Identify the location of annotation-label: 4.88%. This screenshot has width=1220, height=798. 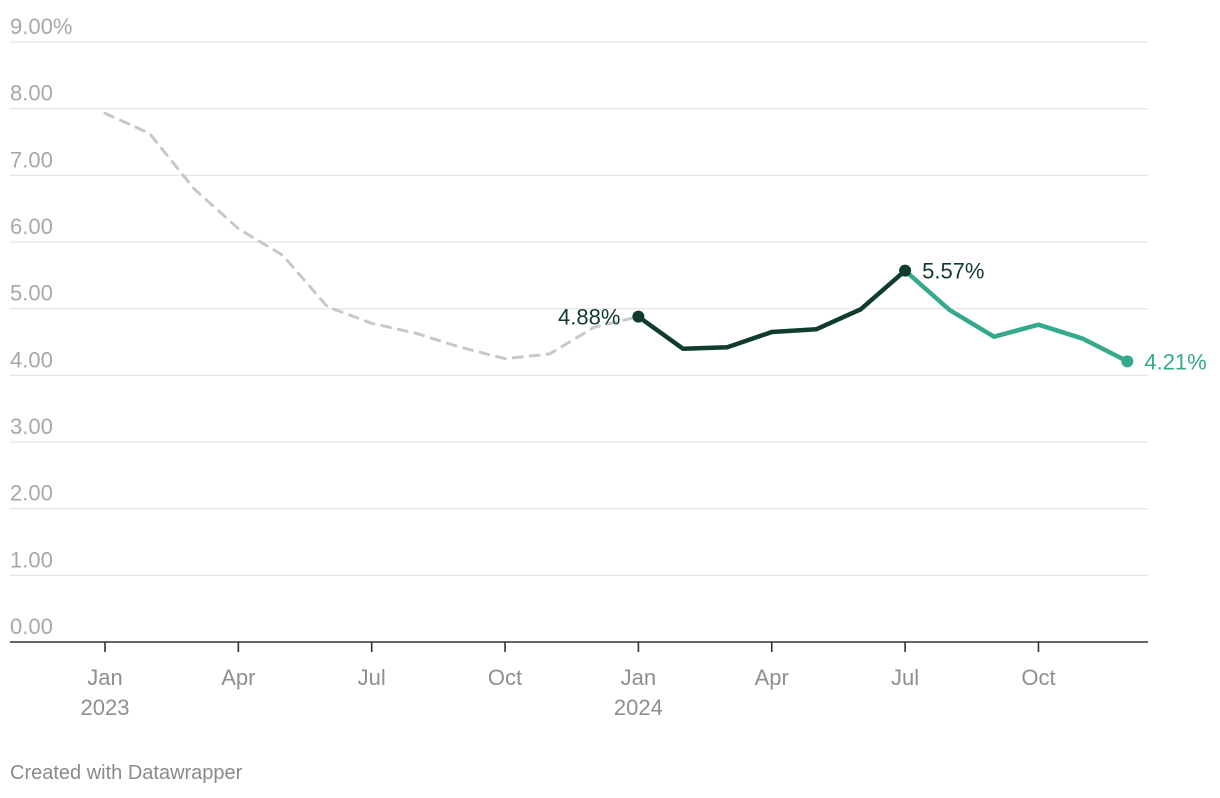
(589, 317).